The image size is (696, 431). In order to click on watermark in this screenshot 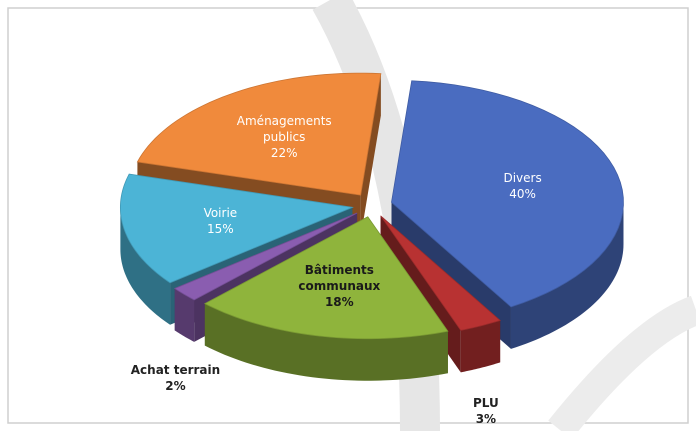, I will do `click(622, 363)`.